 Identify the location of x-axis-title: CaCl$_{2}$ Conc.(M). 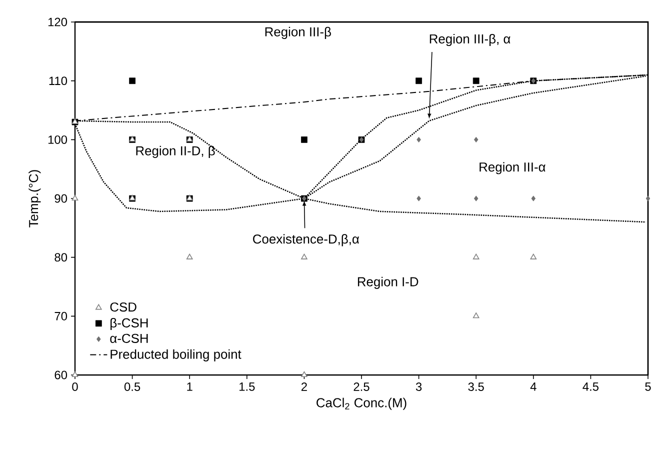
(361, 404).